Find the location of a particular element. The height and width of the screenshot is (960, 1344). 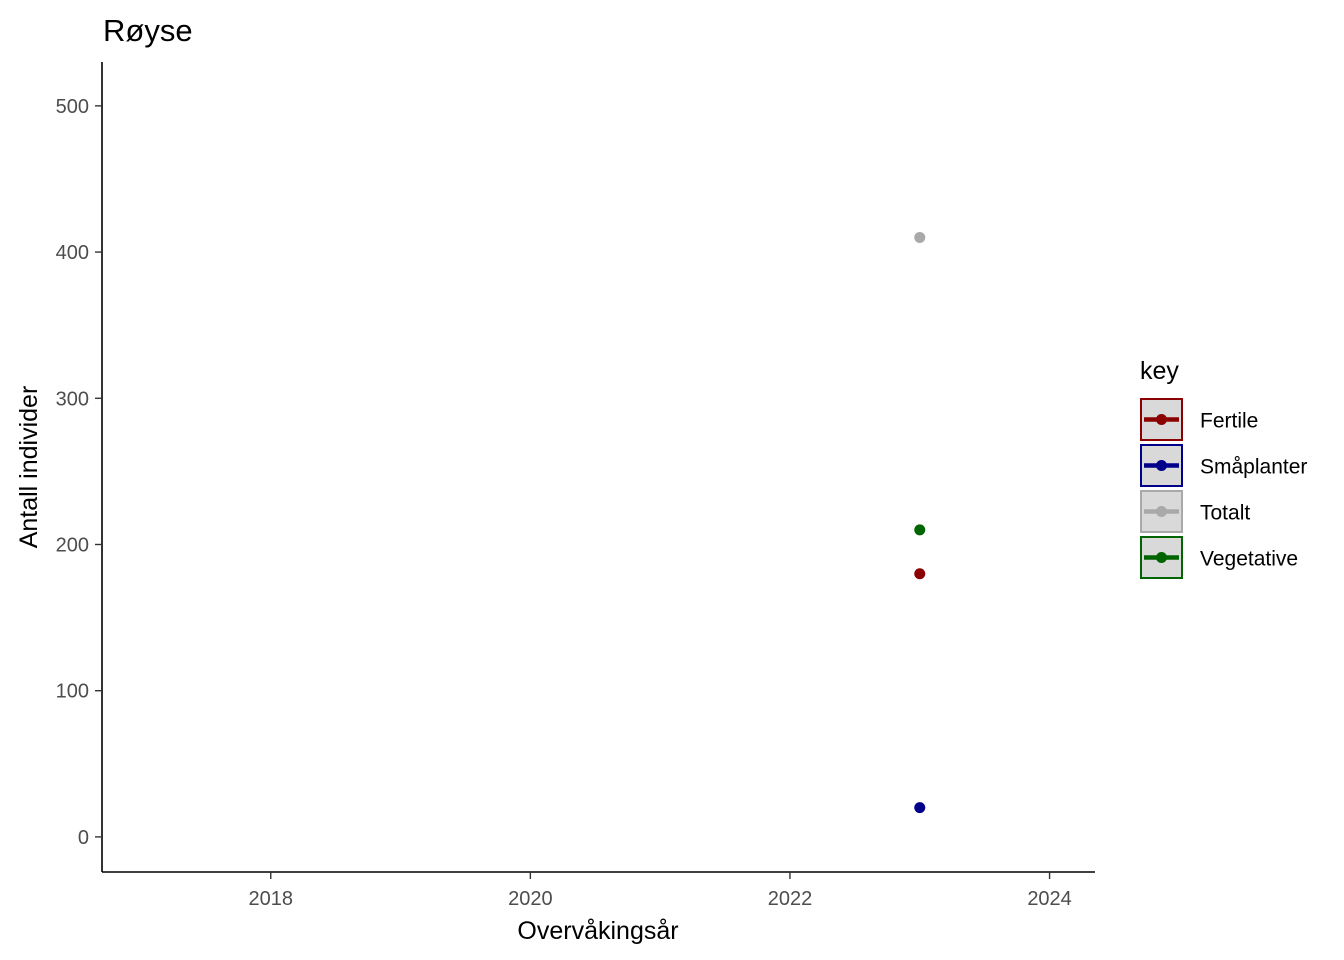

legend-item: Totalt is located at coordinates (1195, 511).